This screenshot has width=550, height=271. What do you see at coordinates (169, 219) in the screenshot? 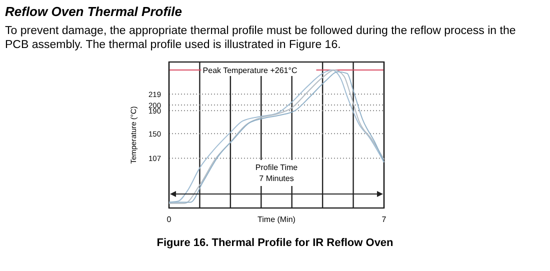
I see `x-tick-label: 0` at bounding box center [169, 219].